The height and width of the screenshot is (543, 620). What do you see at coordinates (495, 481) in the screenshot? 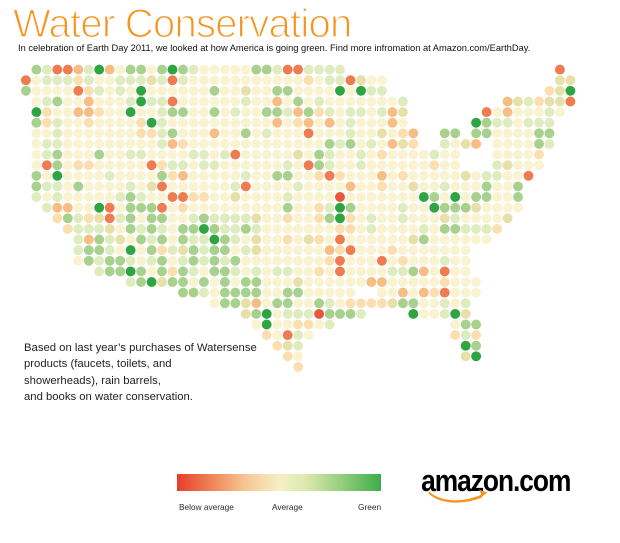
I see `svg-text: amazon.com` at bounding box center [495, 481].